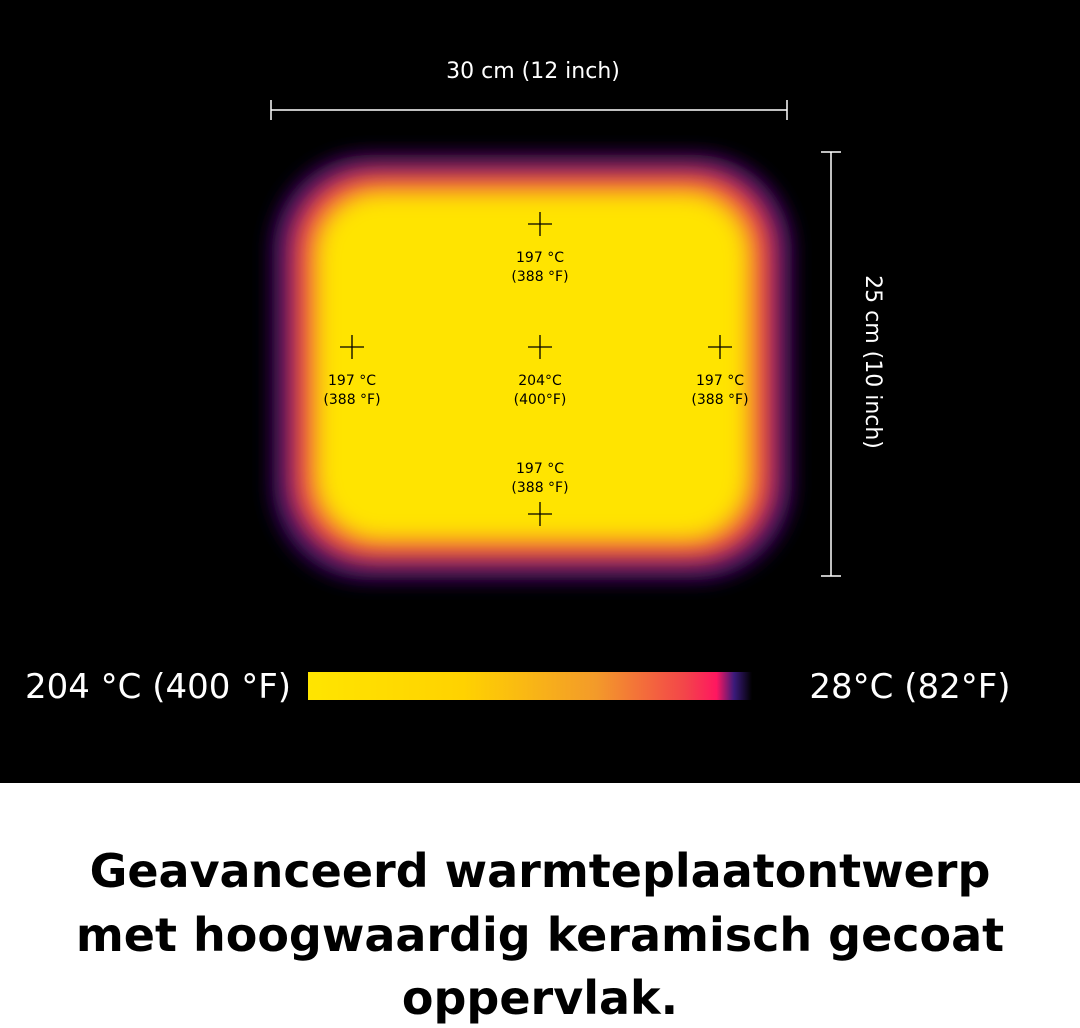  What do you see at coordinates (540, 381) in the screenshot?
I see `point-temp-c: 204°C` at bounding box center [540, 381].